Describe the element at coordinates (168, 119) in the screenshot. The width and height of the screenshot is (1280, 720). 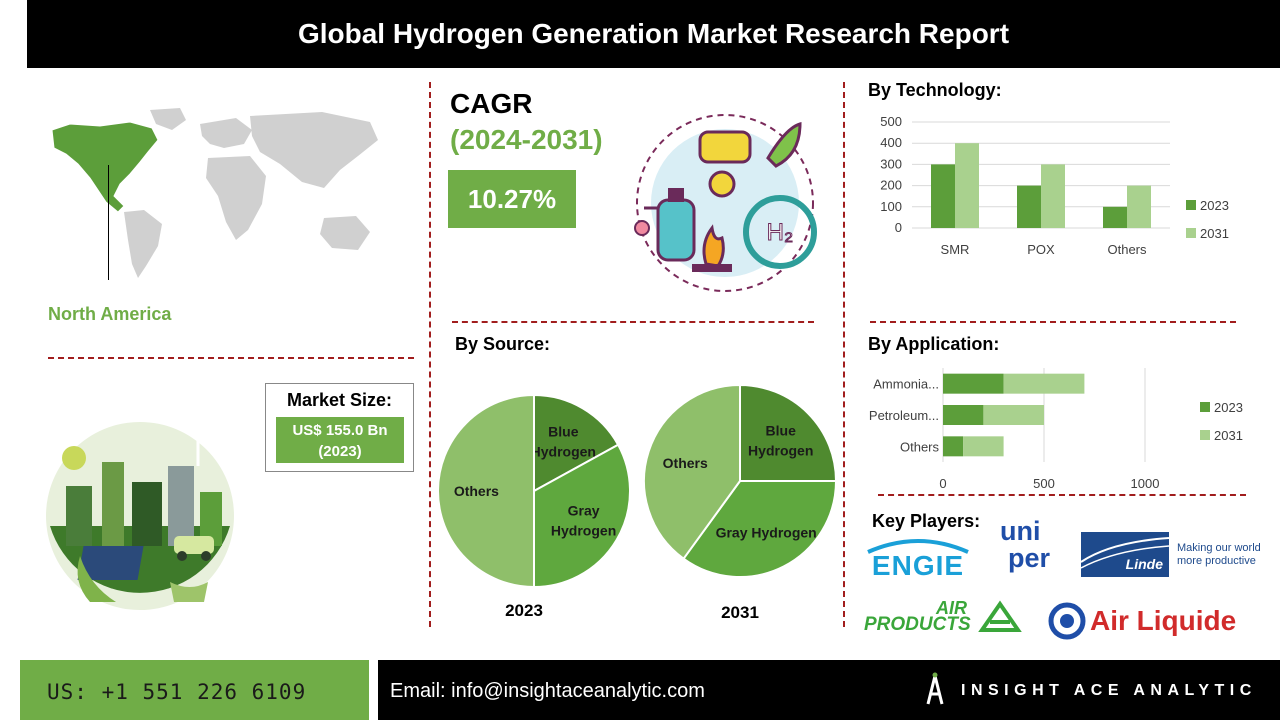
I see `greenland-shape` at that location.